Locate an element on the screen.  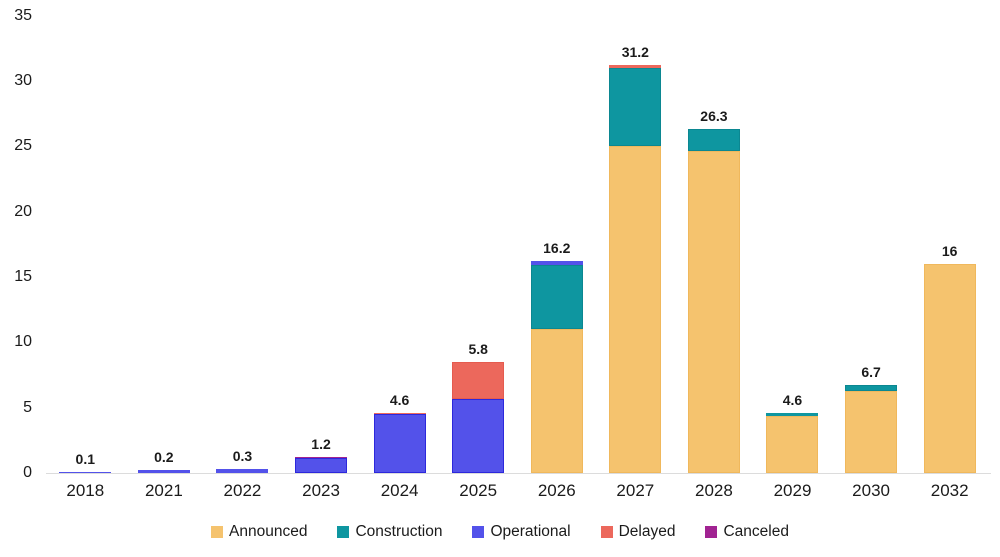
legend-swatch-delayed-icon is located at coordinates (606, 531).